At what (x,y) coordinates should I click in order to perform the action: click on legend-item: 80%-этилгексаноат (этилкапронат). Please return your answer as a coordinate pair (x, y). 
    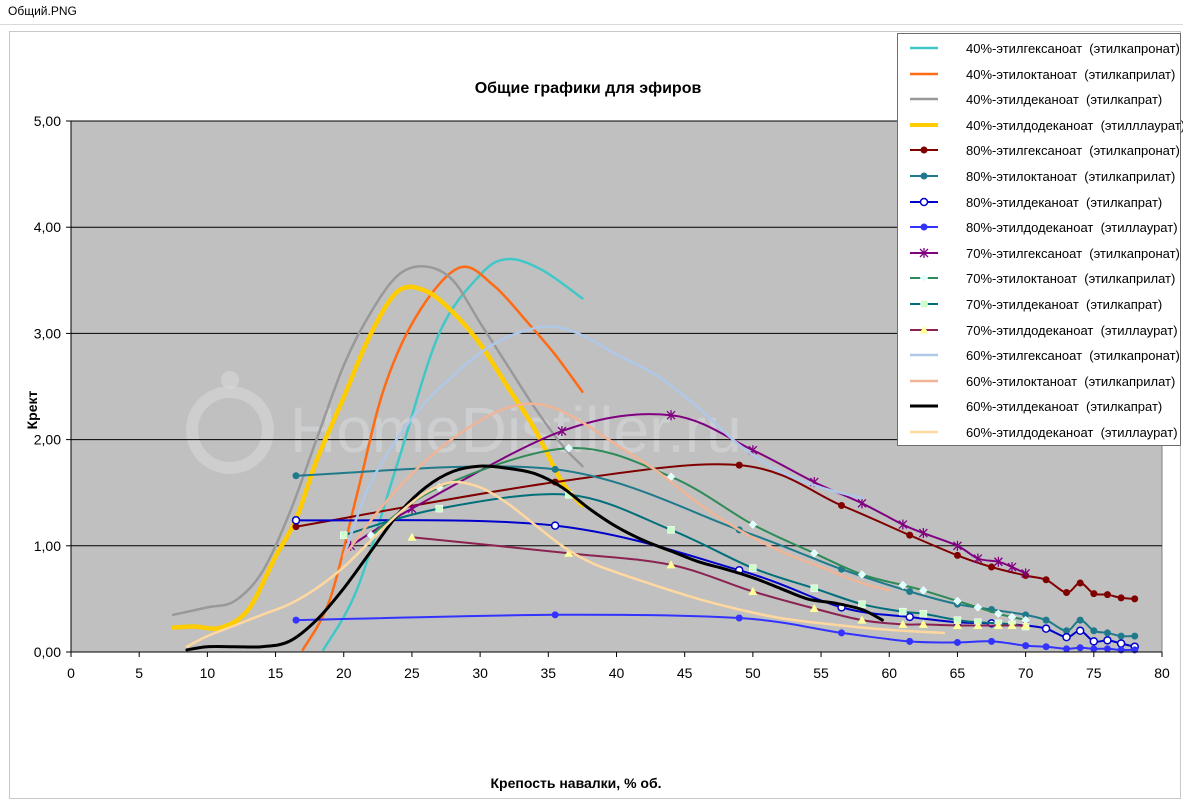
    Looking at the image, I should click on (1039, 150).